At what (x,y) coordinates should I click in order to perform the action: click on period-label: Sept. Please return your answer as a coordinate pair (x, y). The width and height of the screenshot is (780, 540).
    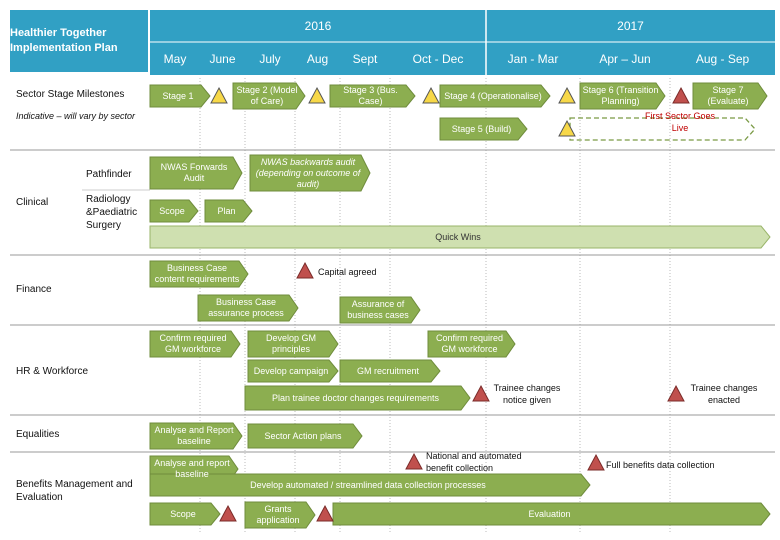
    Looking at the image, I should click on (365, 58).